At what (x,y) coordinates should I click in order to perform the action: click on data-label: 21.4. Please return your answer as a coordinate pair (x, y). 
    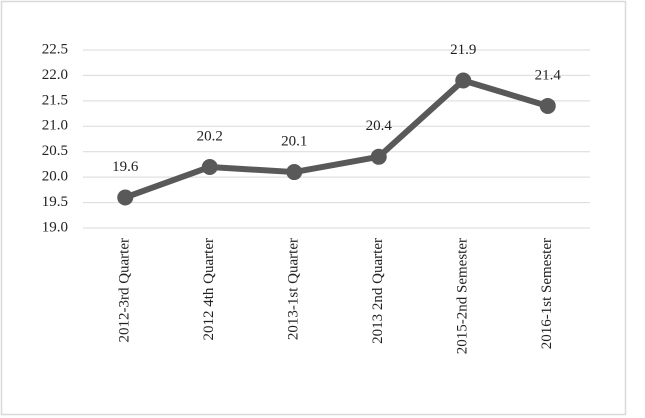
    Looking at the image, I should click on (548, 75).